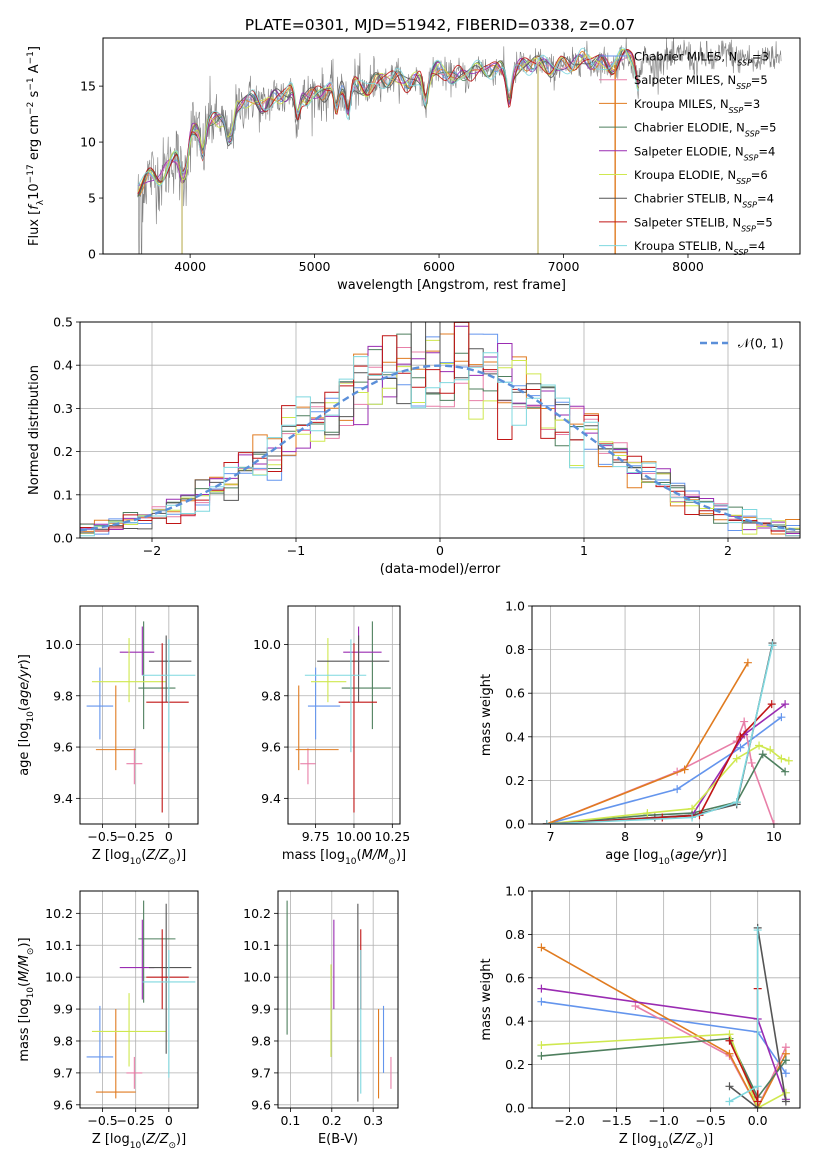 The image size is (819, 1170). What do you see at coordinates (59, 945) in the screenshot?
I see `y-tick-label: 10.1` at bounding box center [59, 945].